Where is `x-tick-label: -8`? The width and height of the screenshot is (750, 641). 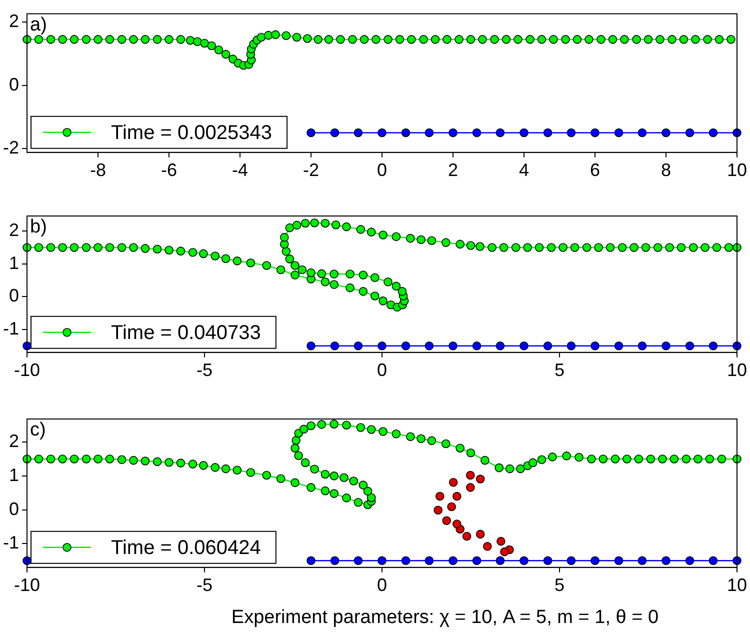
x-tick-label: -8 is located at coordinates (98, 170).